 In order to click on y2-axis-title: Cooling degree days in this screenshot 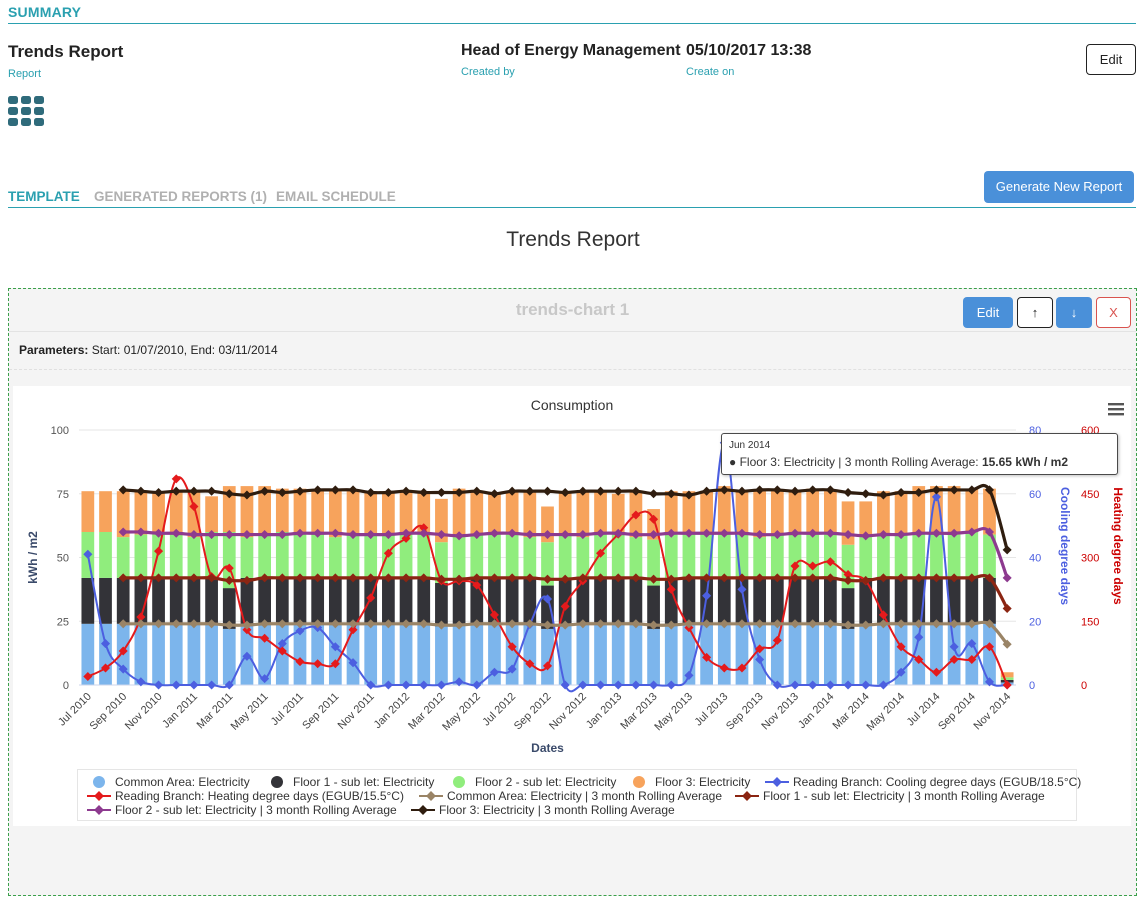, I will do `click(1065, 546)`.